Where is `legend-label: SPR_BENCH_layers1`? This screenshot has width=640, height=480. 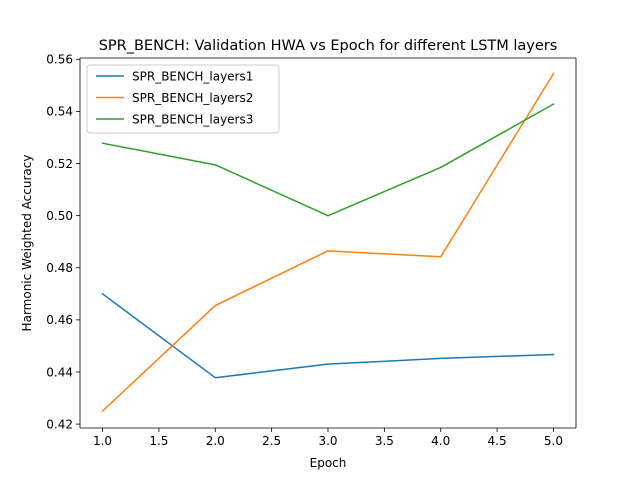 legend-label: SPR_BENCH_layers1 is located at coordinates (192, 76).